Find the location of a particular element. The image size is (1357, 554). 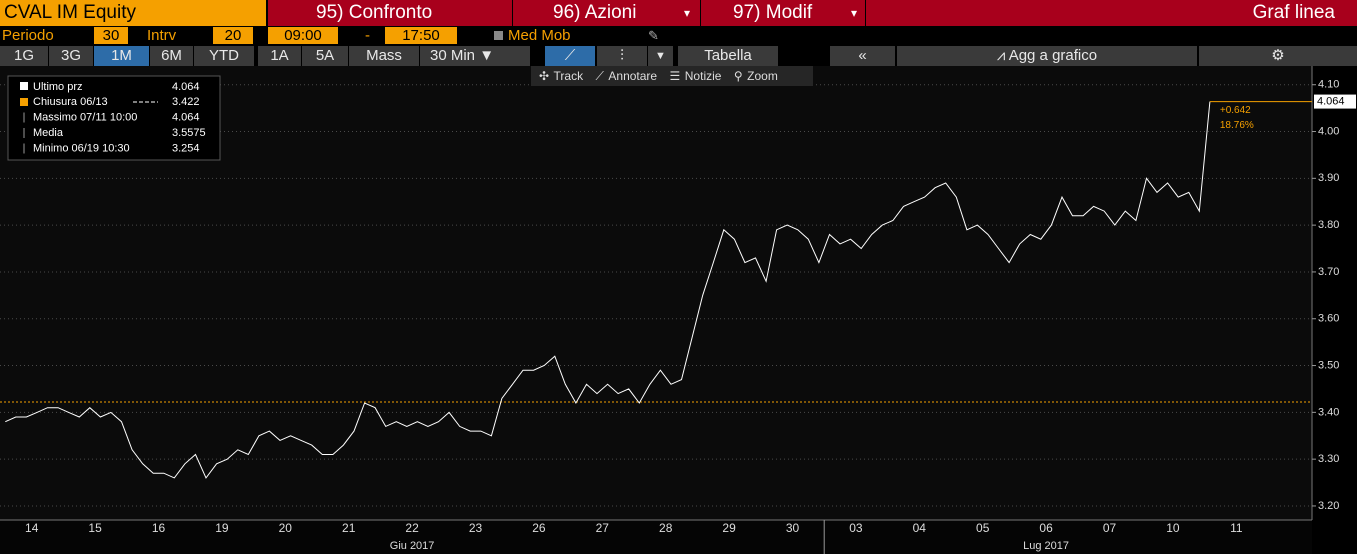

bar-size: 30 Min ▼ is located at coordinates (475, 56).